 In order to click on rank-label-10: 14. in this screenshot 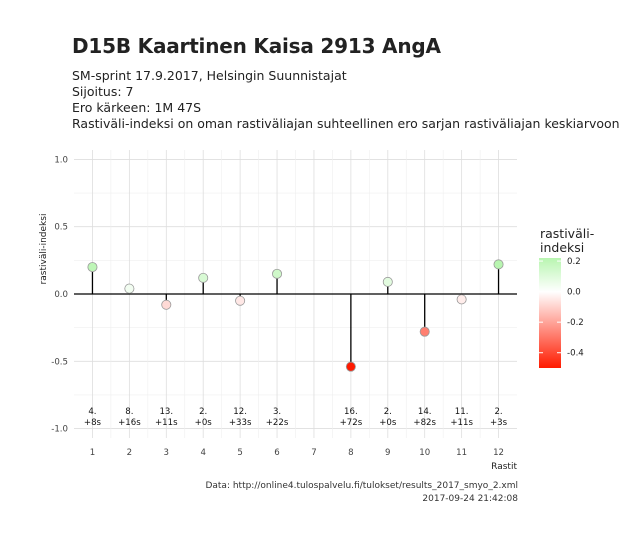, I will do `click(425, 412)`.